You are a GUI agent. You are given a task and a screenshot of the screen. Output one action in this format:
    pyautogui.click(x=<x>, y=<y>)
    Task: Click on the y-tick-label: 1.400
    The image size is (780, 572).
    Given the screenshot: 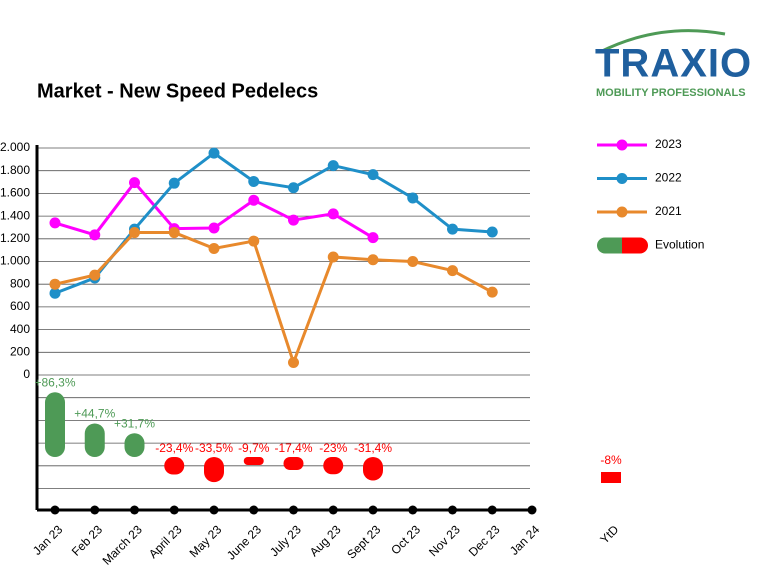 What is the action you would take?
    pyautogui.click(x=15, y=215)
    